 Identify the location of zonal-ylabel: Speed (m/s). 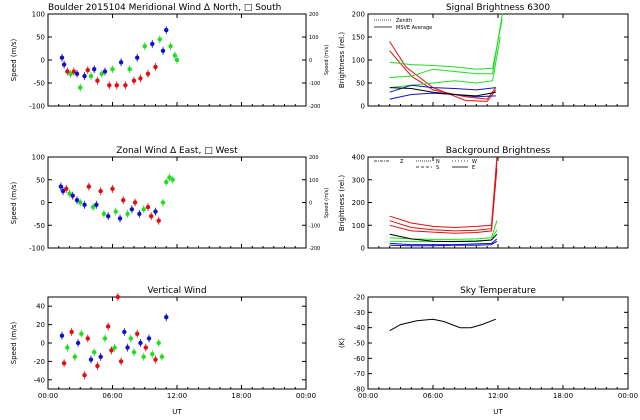
(14, 203).